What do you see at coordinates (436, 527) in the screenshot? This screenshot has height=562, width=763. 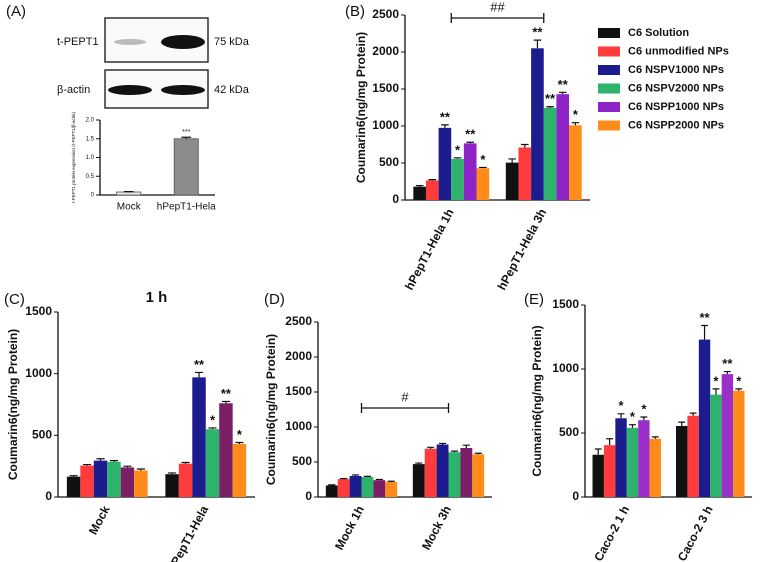 I see `x-tick-label: Mock 3h` at bounding box center [436, 527].